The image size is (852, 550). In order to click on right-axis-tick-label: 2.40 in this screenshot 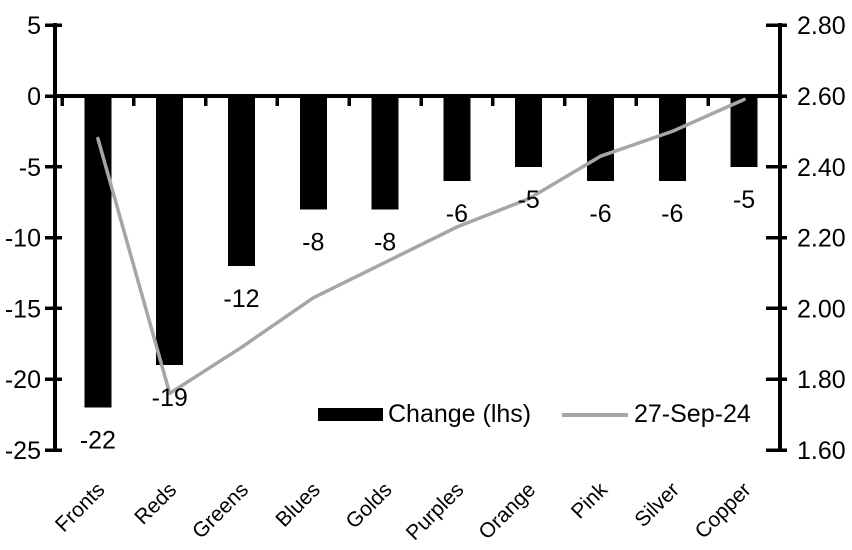, I will do `click(821, 168)`.